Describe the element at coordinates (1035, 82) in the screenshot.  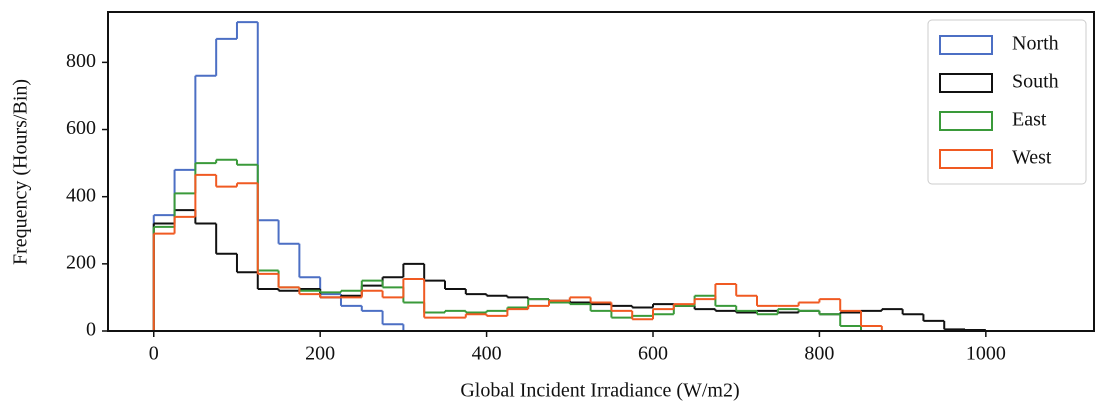
I see `legend-label: South` at that location.